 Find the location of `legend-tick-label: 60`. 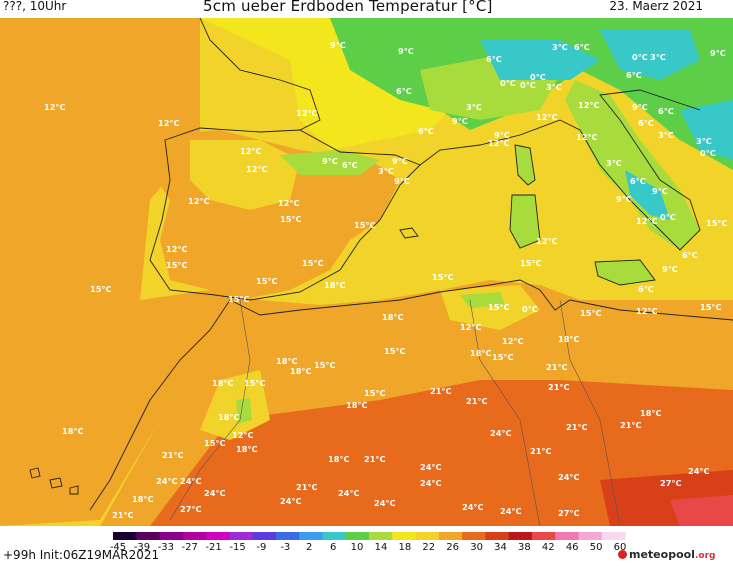

legend-tick-label: 60 is located at coordinates (620, 547).